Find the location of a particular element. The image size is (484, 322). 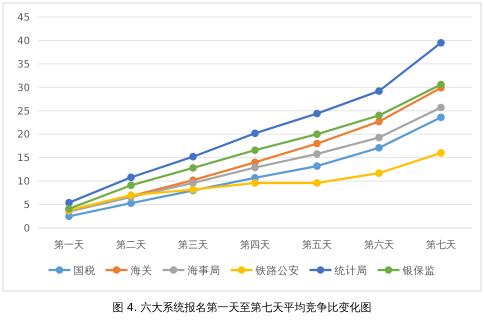

x-tick-label: 第六天 is located at coordinates (379, 245).